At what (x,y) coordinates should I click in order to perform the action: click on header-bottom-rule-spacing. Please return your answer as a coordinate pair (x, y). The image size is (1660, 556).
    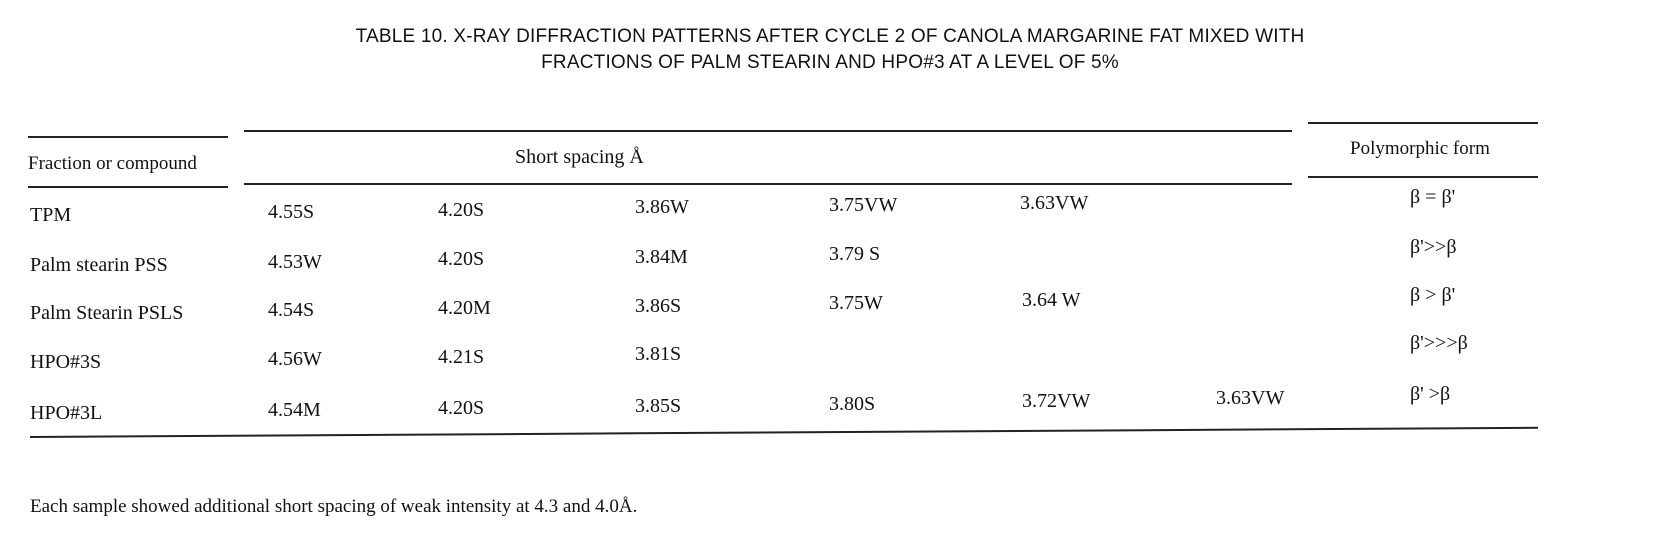
    Looking at the image, I should click on (768, 184).